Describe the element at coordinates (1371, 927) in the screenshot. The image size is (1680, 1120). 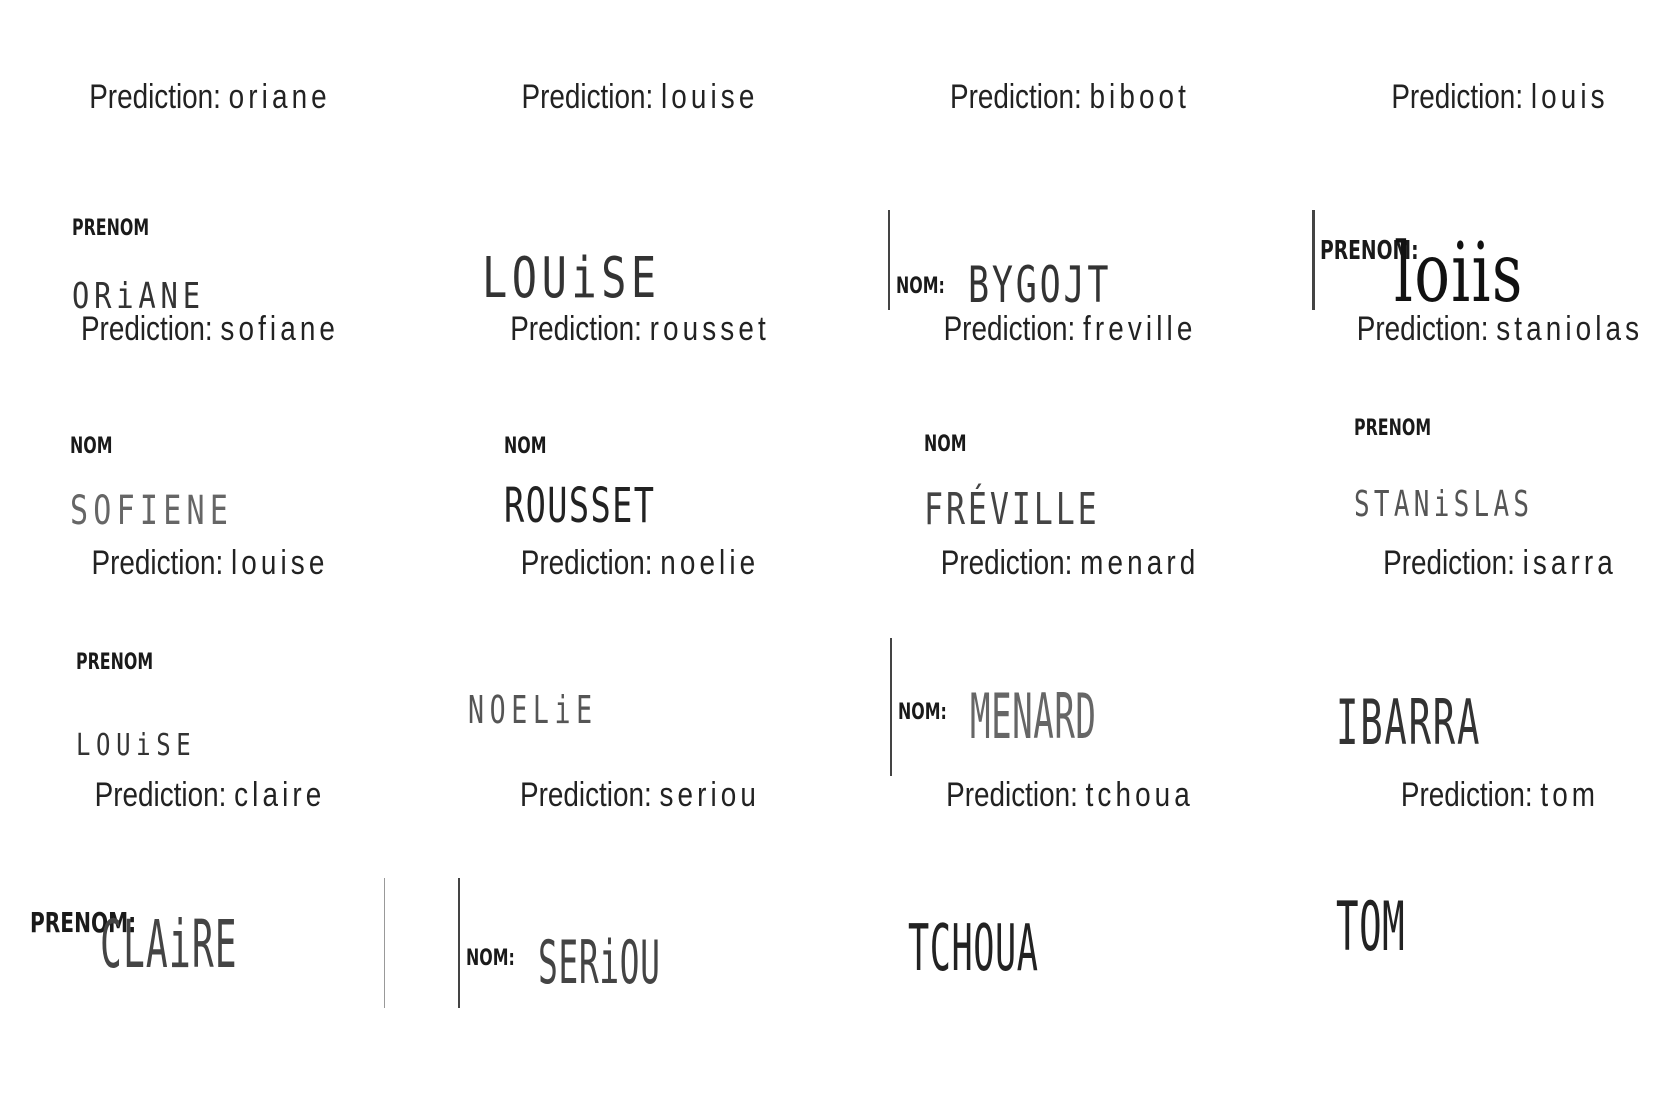
I see `handwritten-text: TOM` at that location.